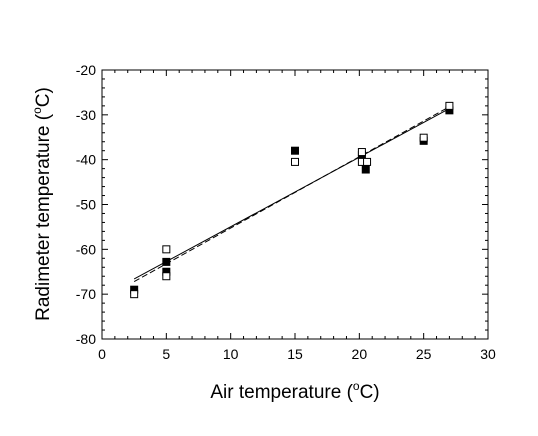  What do you see at coordinates (360, 354) in the screenshot?
I see `x-tick-label: 20` at bounding box center [360, 354].